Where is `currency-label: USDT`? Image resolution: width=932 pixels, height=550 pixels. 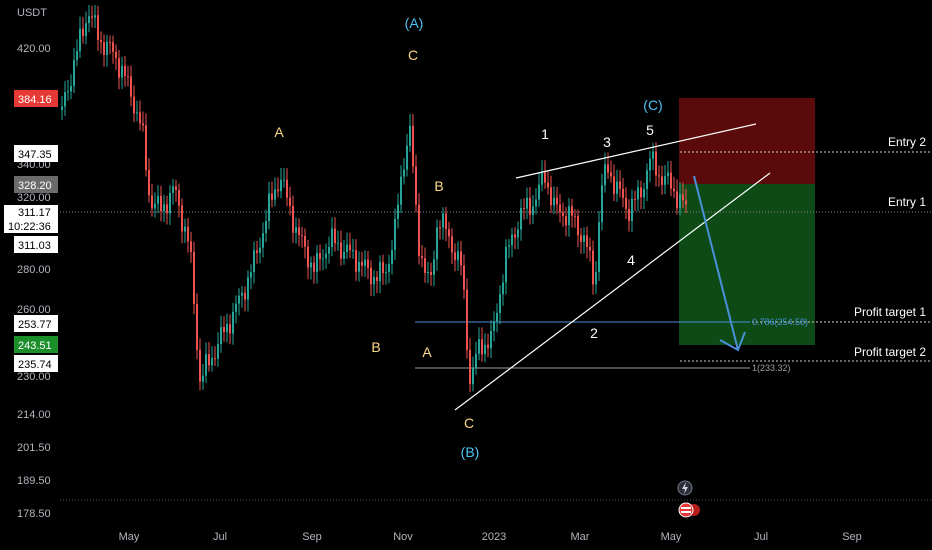
currency-label: USDT is located at coordinates (32, 13).